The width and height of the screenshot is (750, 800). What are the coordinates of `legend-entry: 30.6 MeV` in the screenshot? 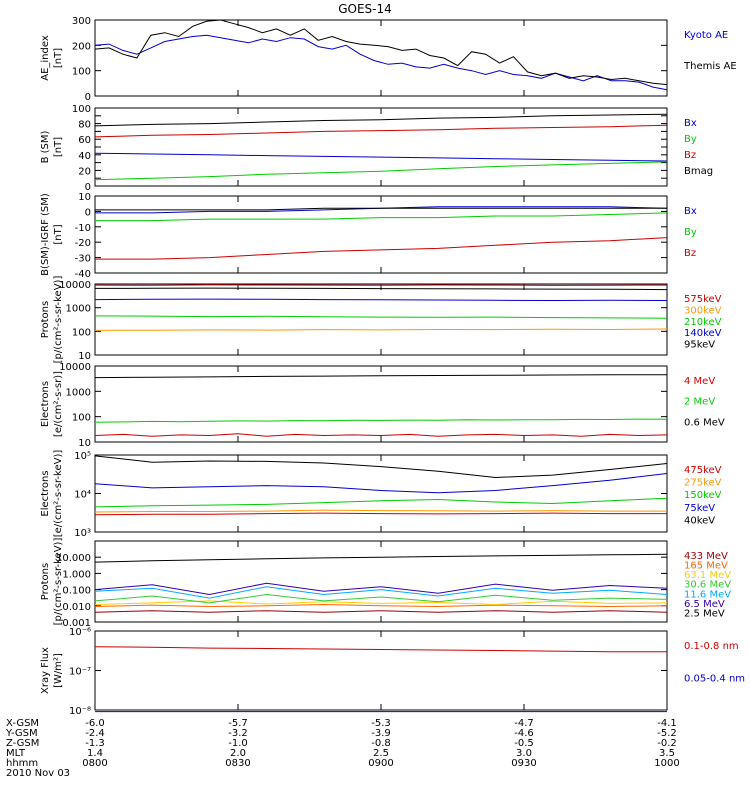 It's located at (707, 585).